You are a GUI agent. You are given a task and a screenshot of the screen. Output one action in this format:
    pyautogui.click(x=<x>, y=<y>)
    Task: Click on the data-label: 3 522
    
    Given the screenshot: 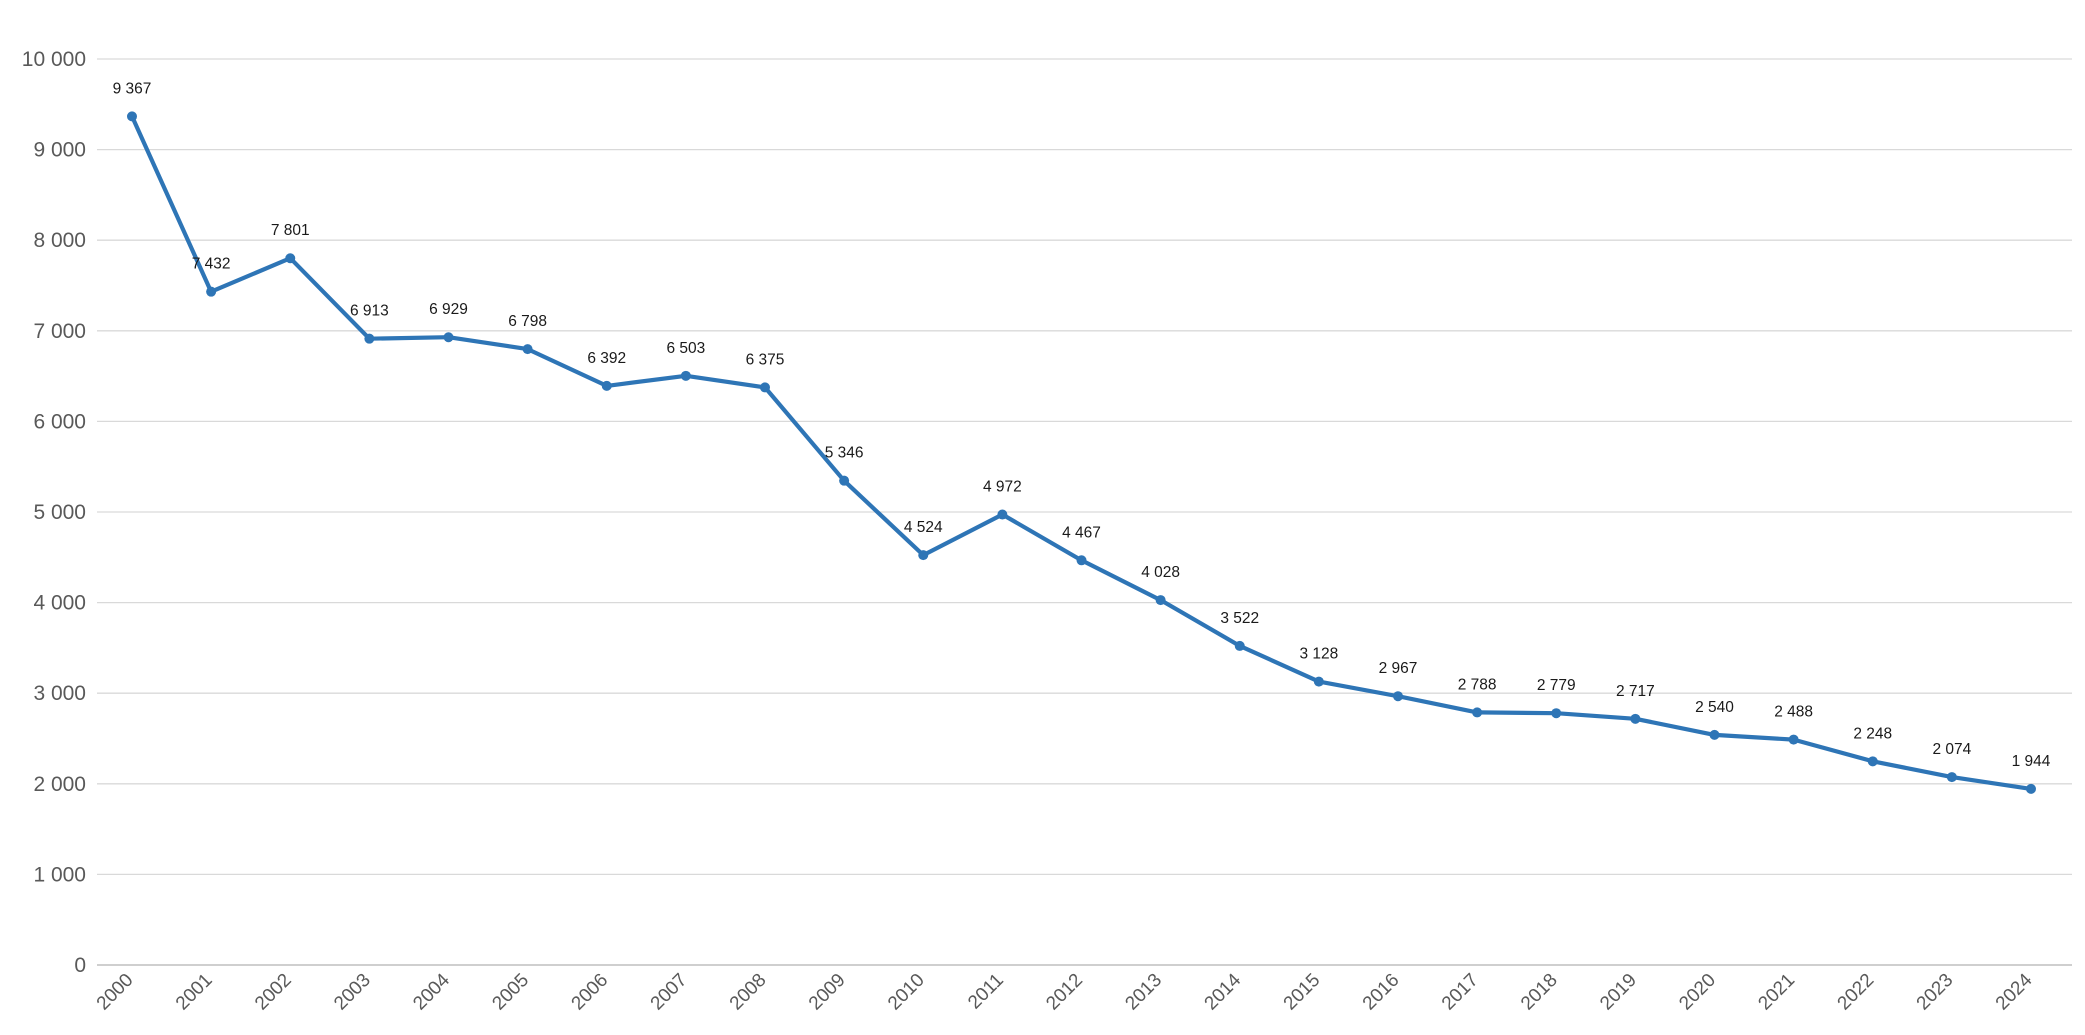 What is the action you would take?
    pyautogui.click(x=1239, y=618)
    